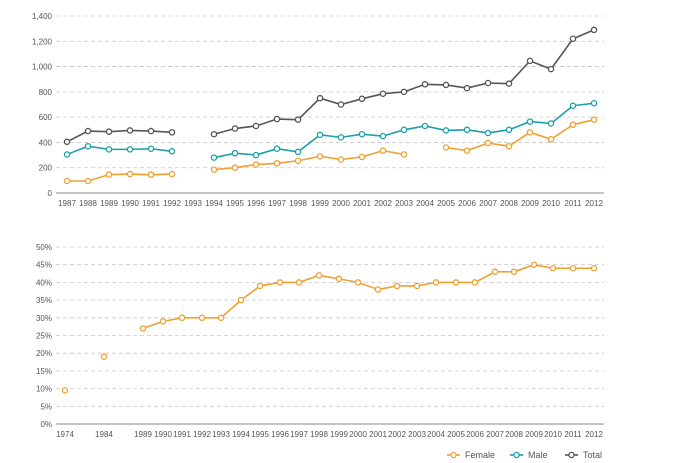  Describe the element at coordinates (46, 406) in the screenshot. I see `y-tick-label: 5%` at that location.